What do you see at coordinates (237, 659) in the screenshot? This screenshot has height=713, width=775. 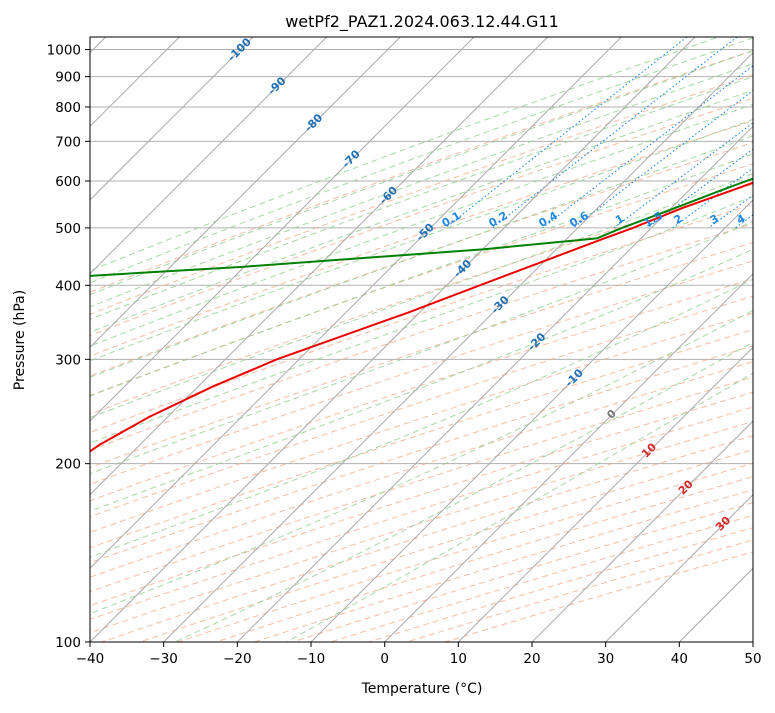 I see `x-tick-label: −20` at bounding box center [237, 659].